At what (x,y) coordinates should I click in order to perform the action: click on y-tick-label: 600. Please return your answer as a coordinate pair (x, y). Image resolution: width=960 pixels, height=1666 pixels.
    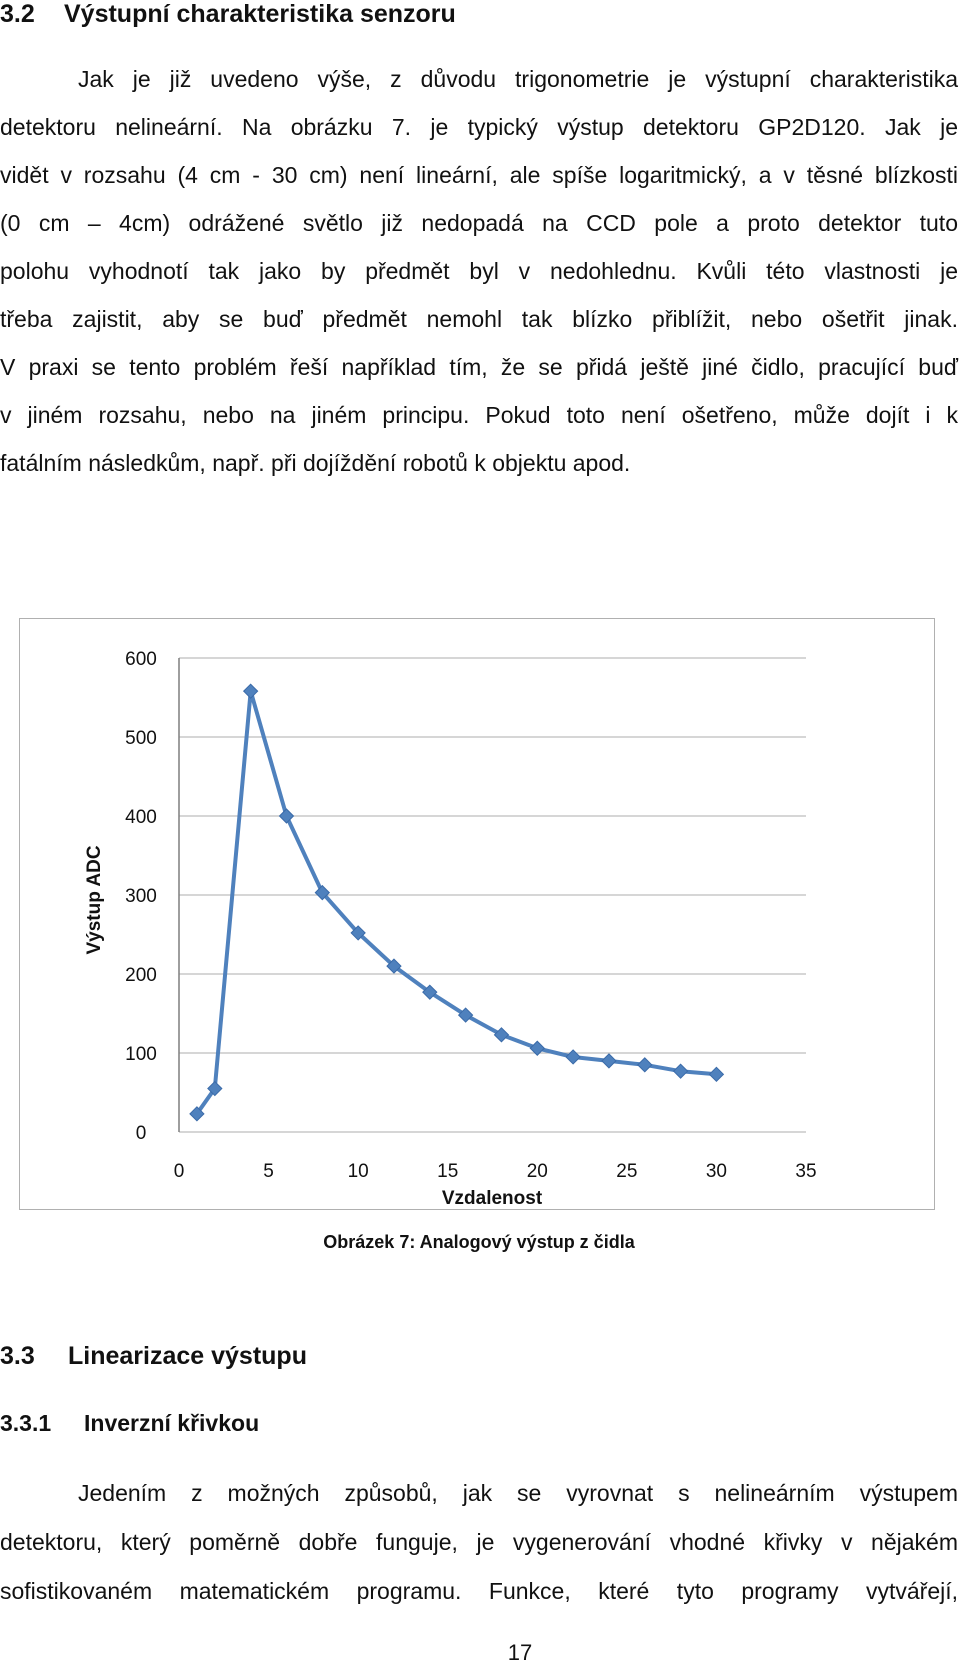
    Looking at the image, I should click on (141, 659).